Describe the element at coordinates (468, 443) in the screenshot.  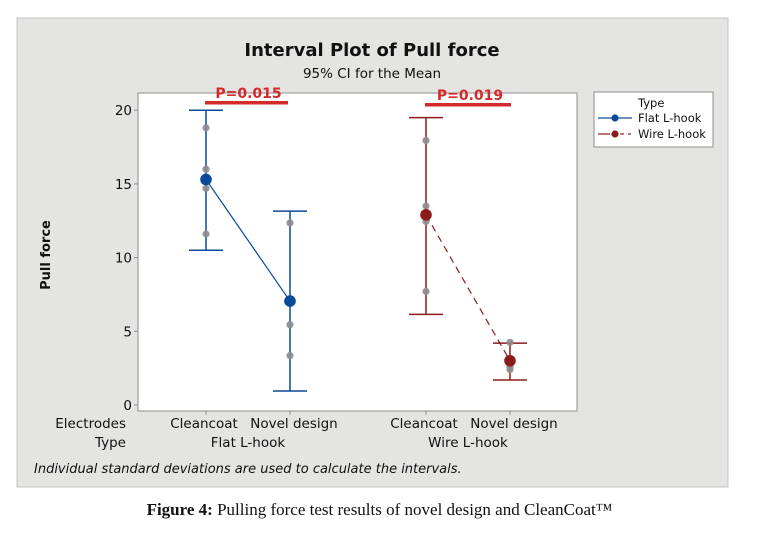
I see `group-label-wire-l-hook: Wire L-hook` at that location.